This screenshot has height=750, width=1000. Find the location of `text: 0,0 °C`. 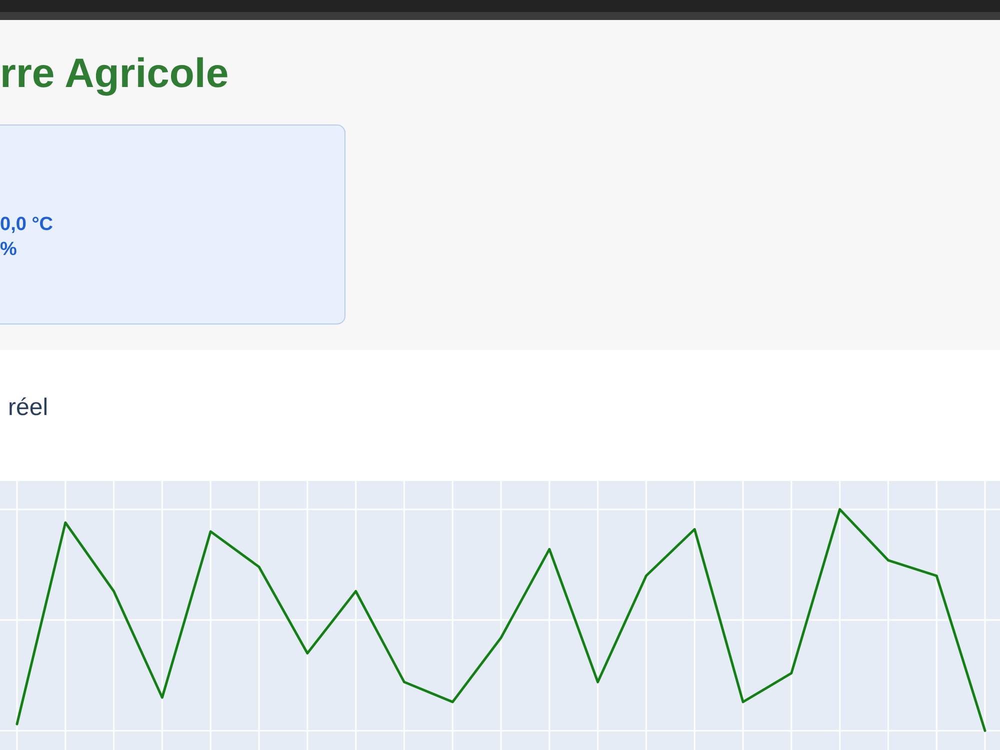

text: 0,0 °C is located at coordinates (27, 224).